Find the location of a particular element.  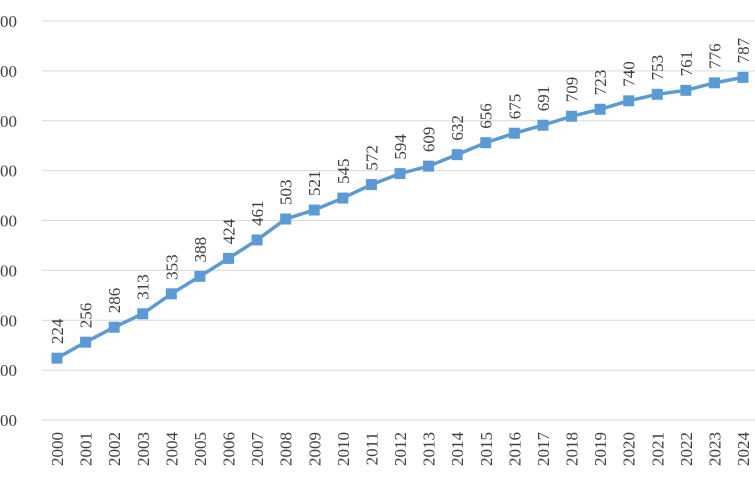

y-axis-ticks: 00 00 00 00 00 00 00 00 00 is located at coordinates (8, 221).